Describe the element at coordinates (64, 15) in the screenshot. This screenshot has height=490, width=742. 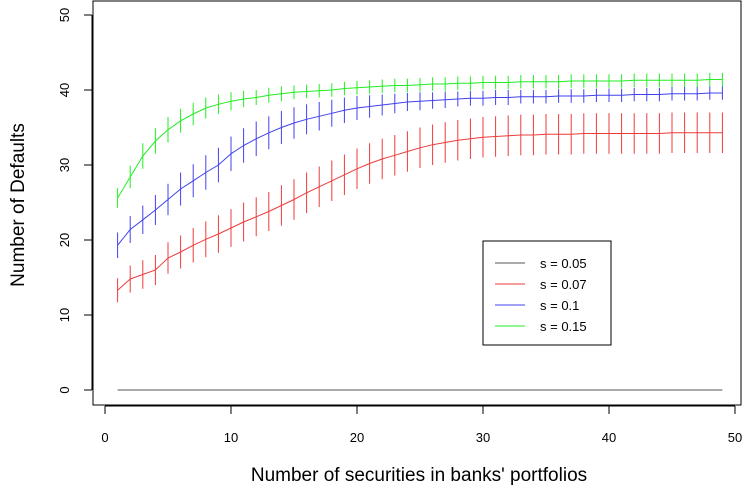
I see `y-tick-label: 50` at that location.